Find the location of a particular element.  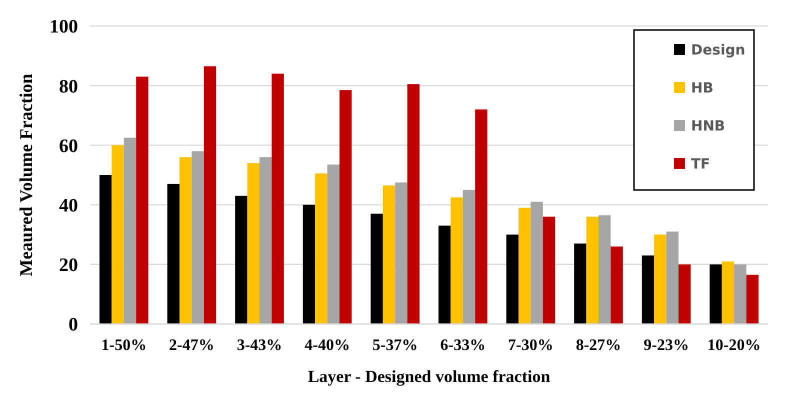

x-tick-label: 8-27% is located at coordinates (599, 345).